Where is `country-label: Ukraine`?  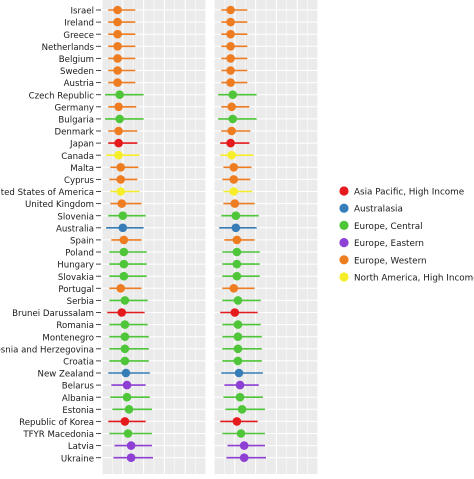
country-label: Ukraine is located at coordinates (77, 459).